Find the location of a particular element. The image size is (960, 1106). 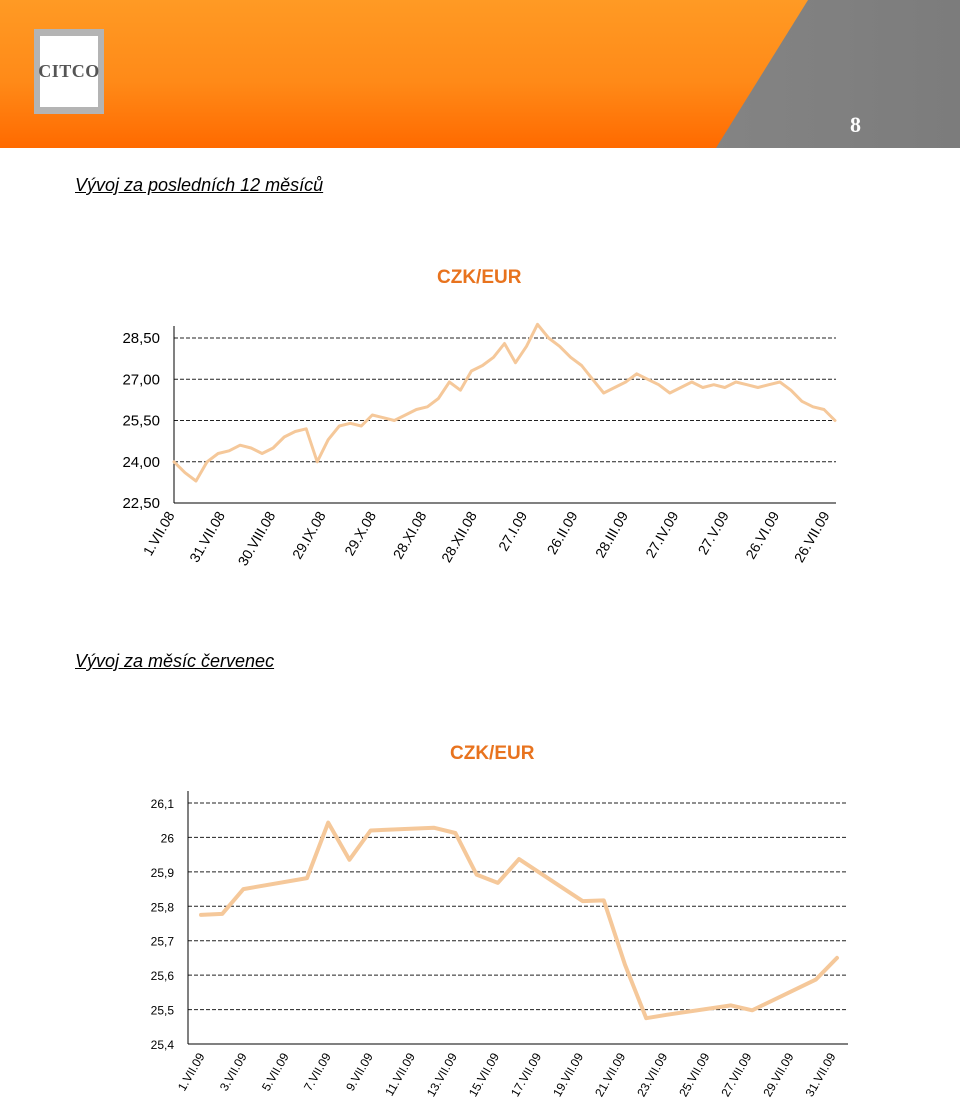

x-tick-label: 26.II.09 is located at coordinates (561, 532).